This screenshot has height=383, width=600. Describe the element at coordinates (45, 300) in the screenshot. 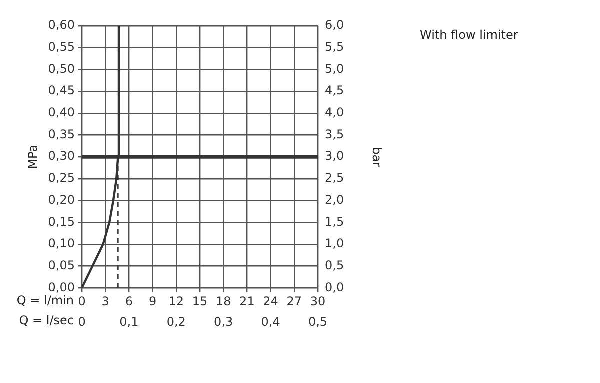

I see `x-axis-title: Q = l/min` at that location.